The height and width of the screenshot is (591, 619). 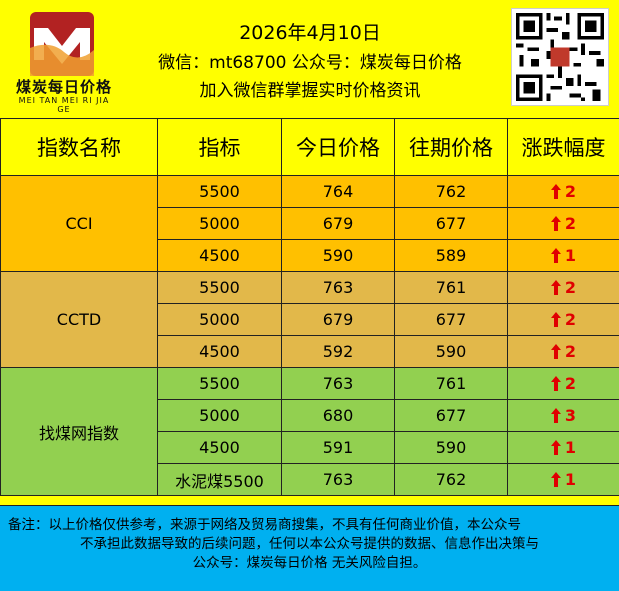 I want to click on table-row: CCI 5500 764 762 2, so click(x=310, y=192).